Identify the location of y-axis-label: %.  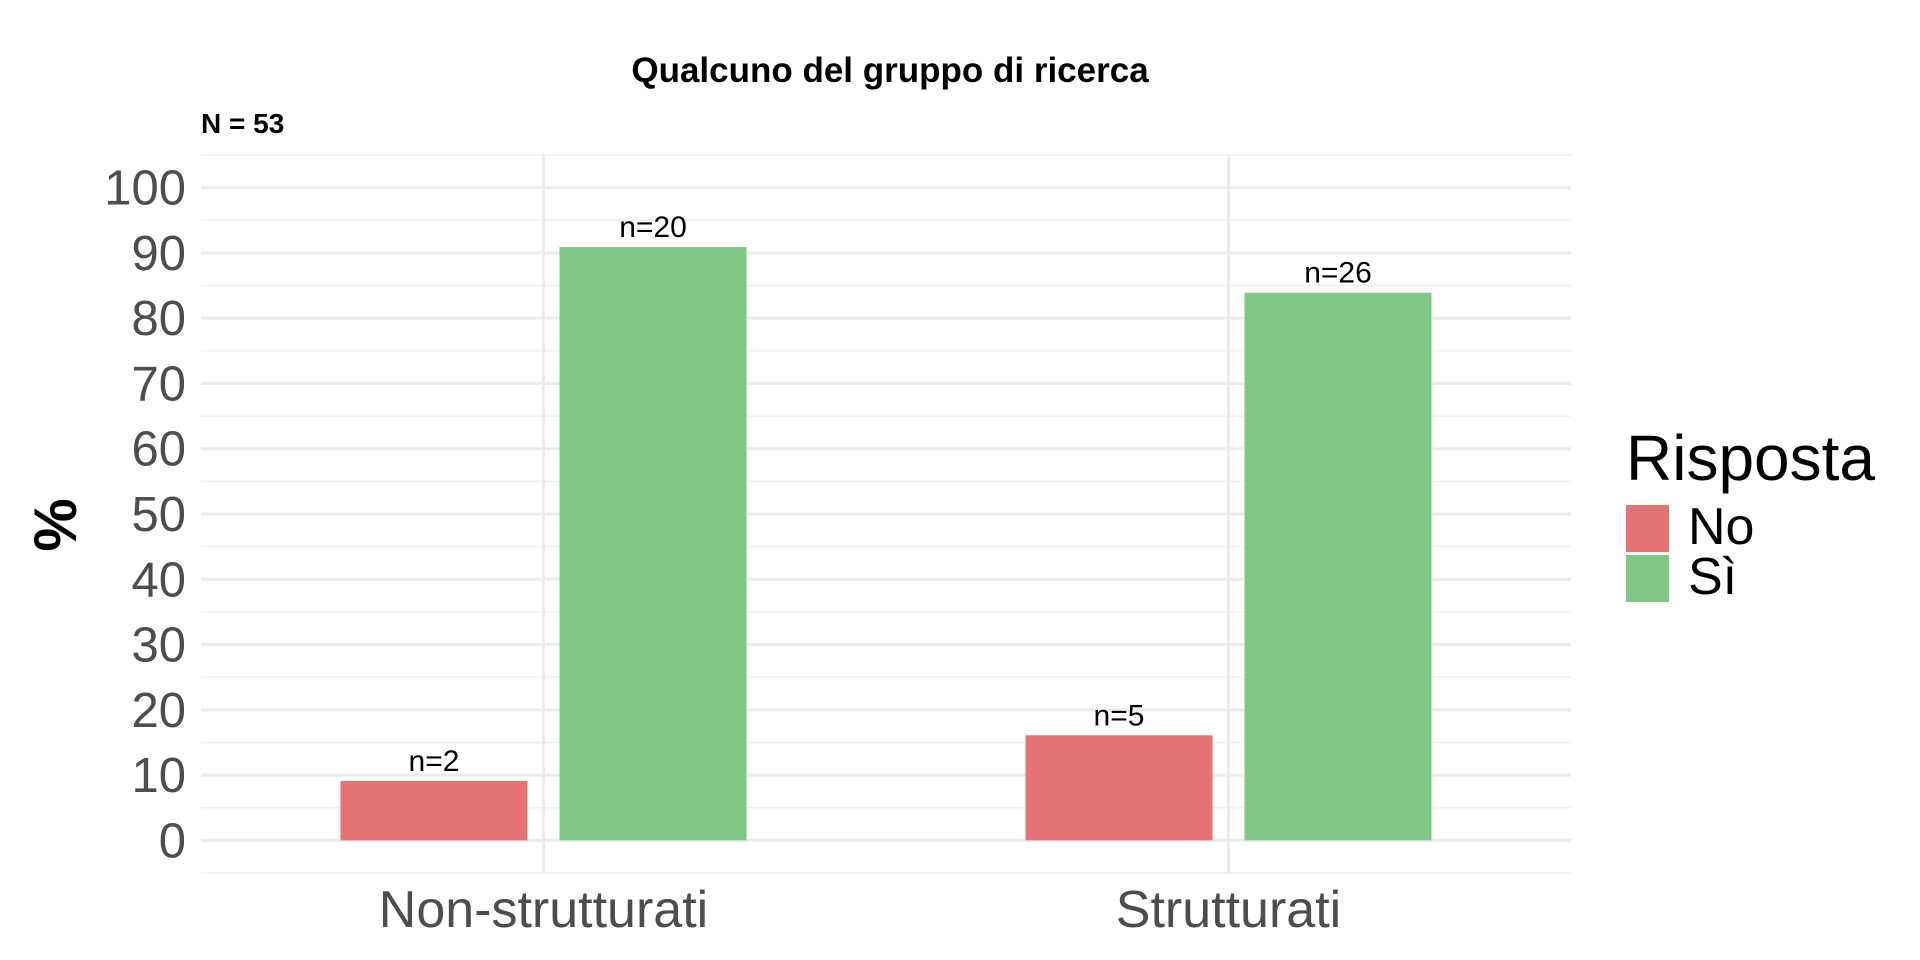
(55, 524).